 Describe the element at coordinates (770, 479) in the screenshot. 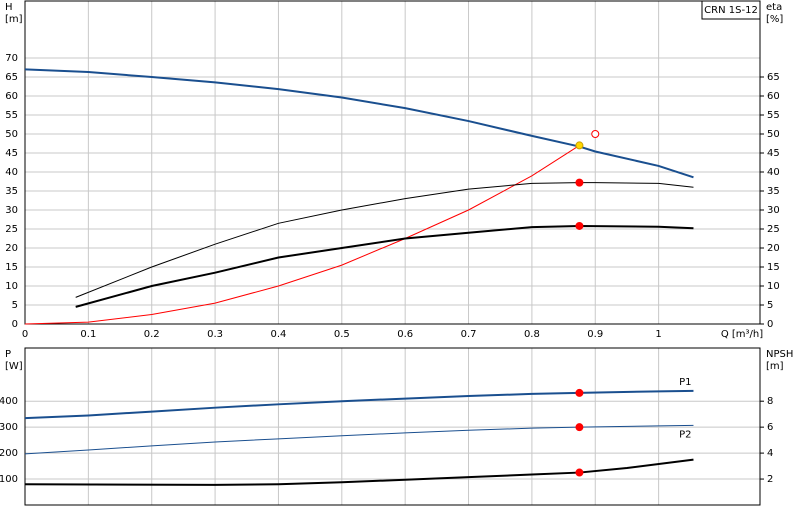

I see `y2-tick-label: 2` at that location.